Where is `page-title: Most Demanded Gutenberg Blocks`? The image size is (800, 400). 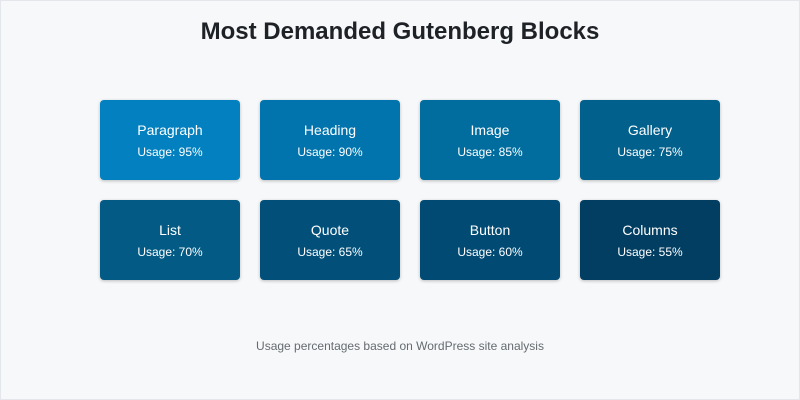
page-title: Most Demanded Gutenberg Blocks is located at coordinates (400, 31).